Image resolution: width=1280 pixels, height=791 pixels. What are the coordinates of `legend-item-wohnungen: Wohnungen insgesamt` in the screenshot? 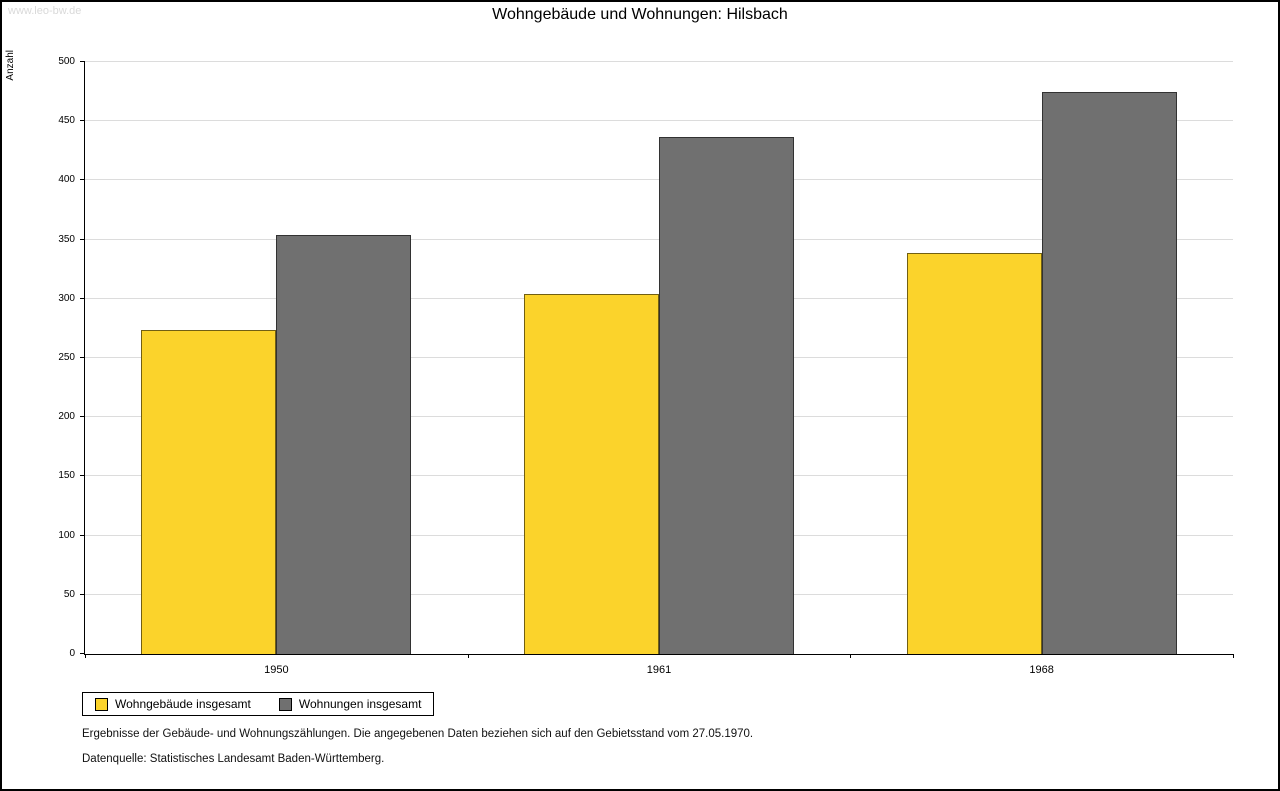 It's located at (350, 704).